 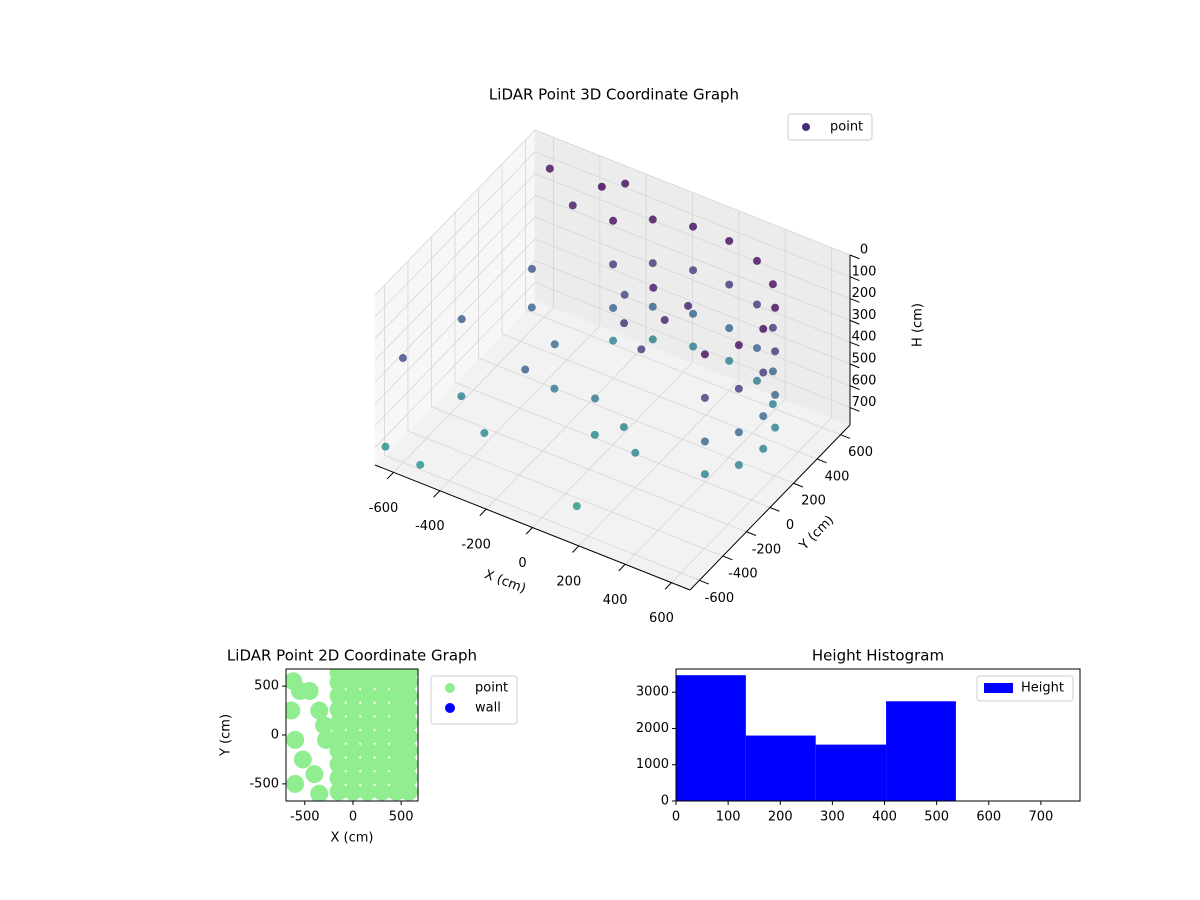 What do you see at coordinates (728, 817) in the screenshot?
I see `x-tick-label: 100` at bounding box center [728, 817].